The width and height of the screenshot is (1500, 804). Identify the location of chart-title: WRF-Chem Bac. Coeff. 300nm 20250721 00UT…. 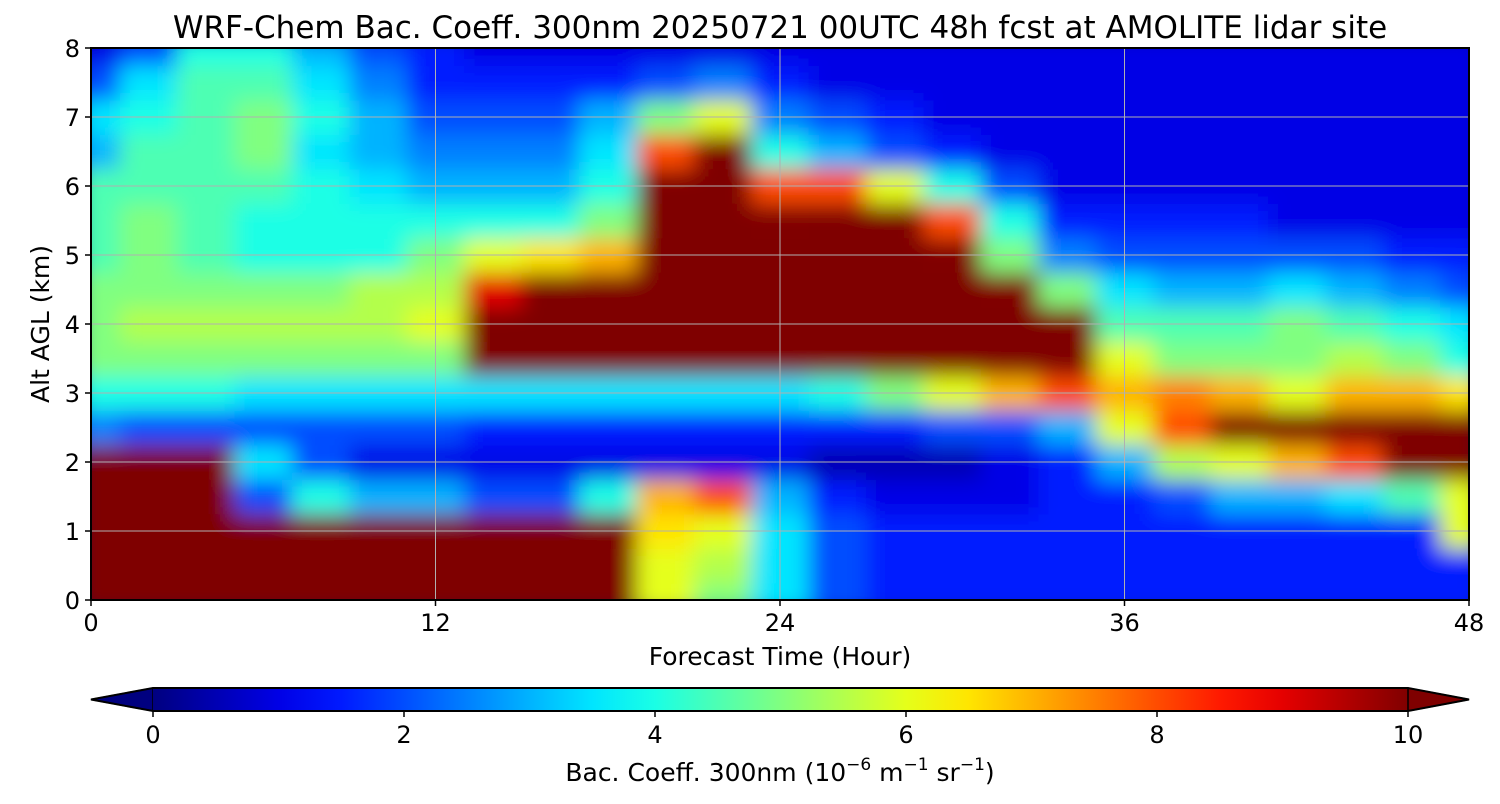
(780, 28).